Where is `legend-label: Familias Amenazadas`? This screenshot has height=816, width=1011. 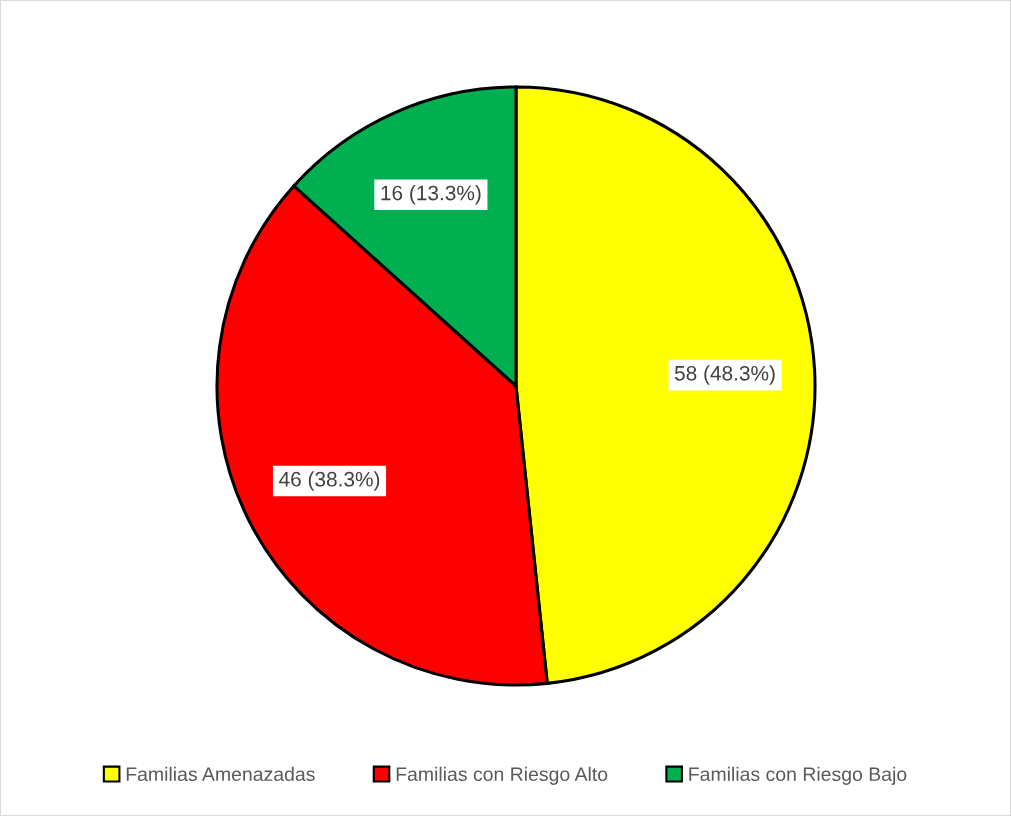 legend-label: Familias Amenazadas is located at coordinates (220, 774).